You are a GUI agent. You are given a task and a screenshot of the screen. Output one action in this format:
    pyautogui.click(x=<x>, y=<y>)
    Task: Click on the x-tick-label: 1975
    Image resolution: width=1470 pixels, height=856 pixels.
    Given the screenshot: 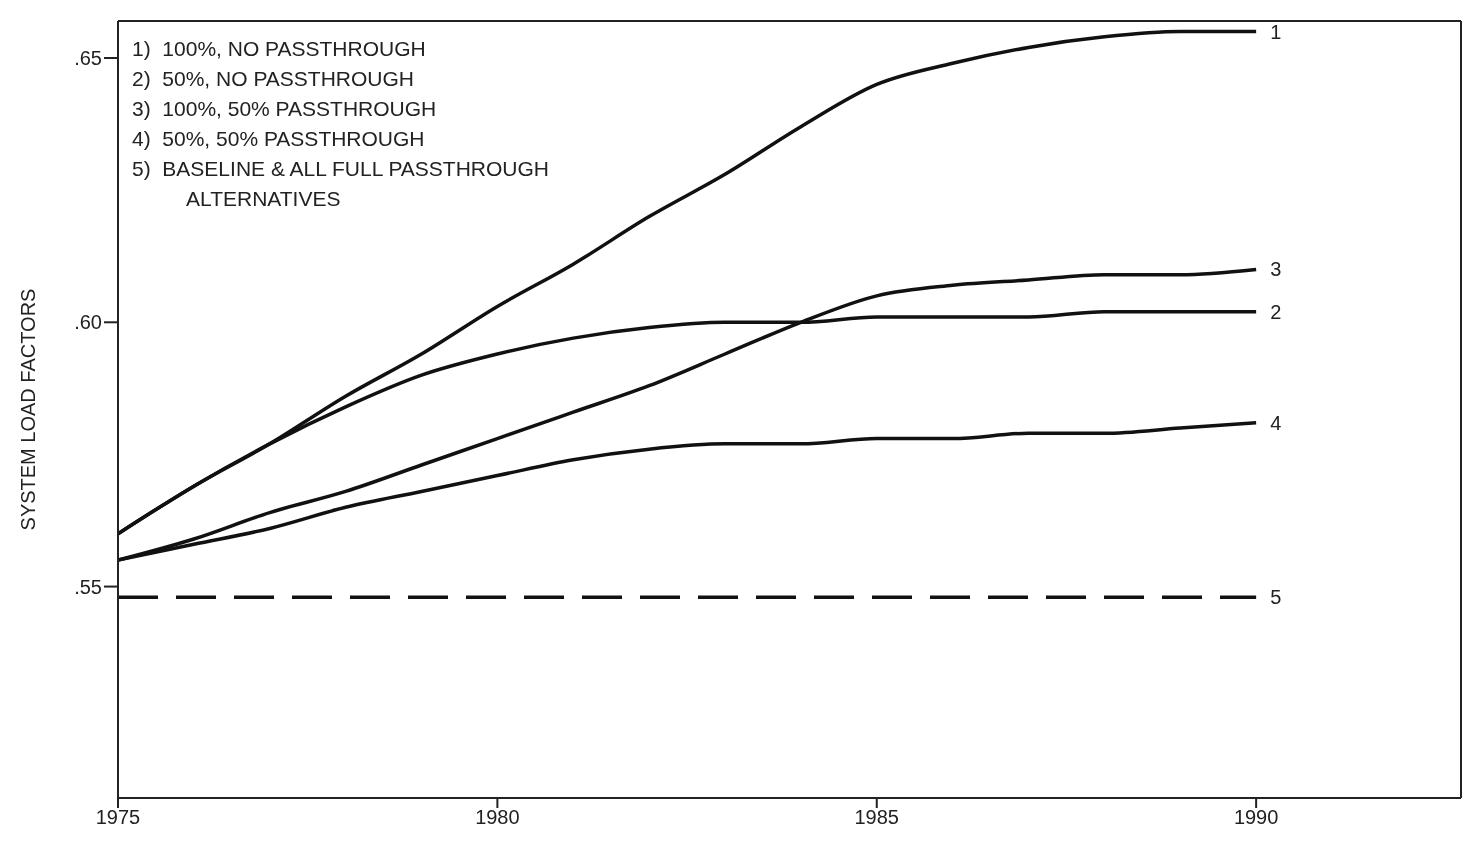 What is the action you would take?
    pyautogui.click(x=118, y=817)
    